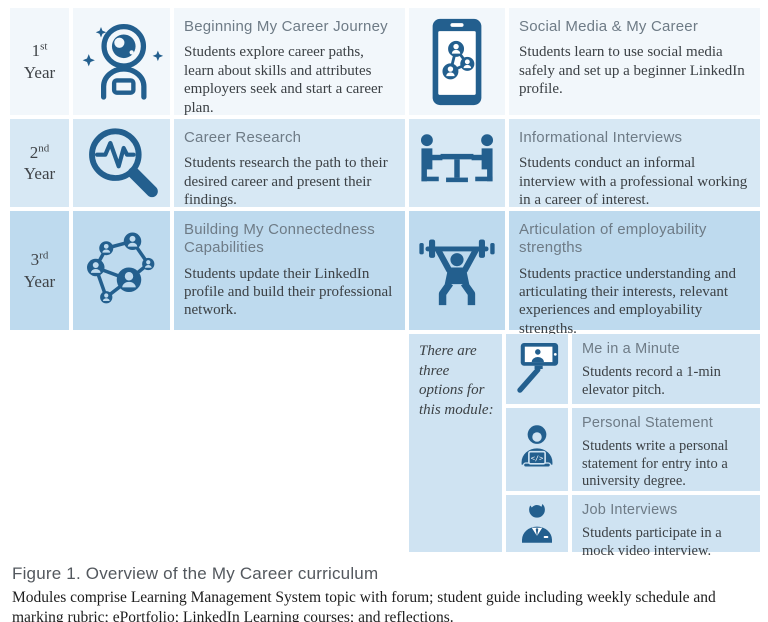  Describe the element at coordinates (457, 270) in the screenshot. I see `weightlifter-icon` at that location.